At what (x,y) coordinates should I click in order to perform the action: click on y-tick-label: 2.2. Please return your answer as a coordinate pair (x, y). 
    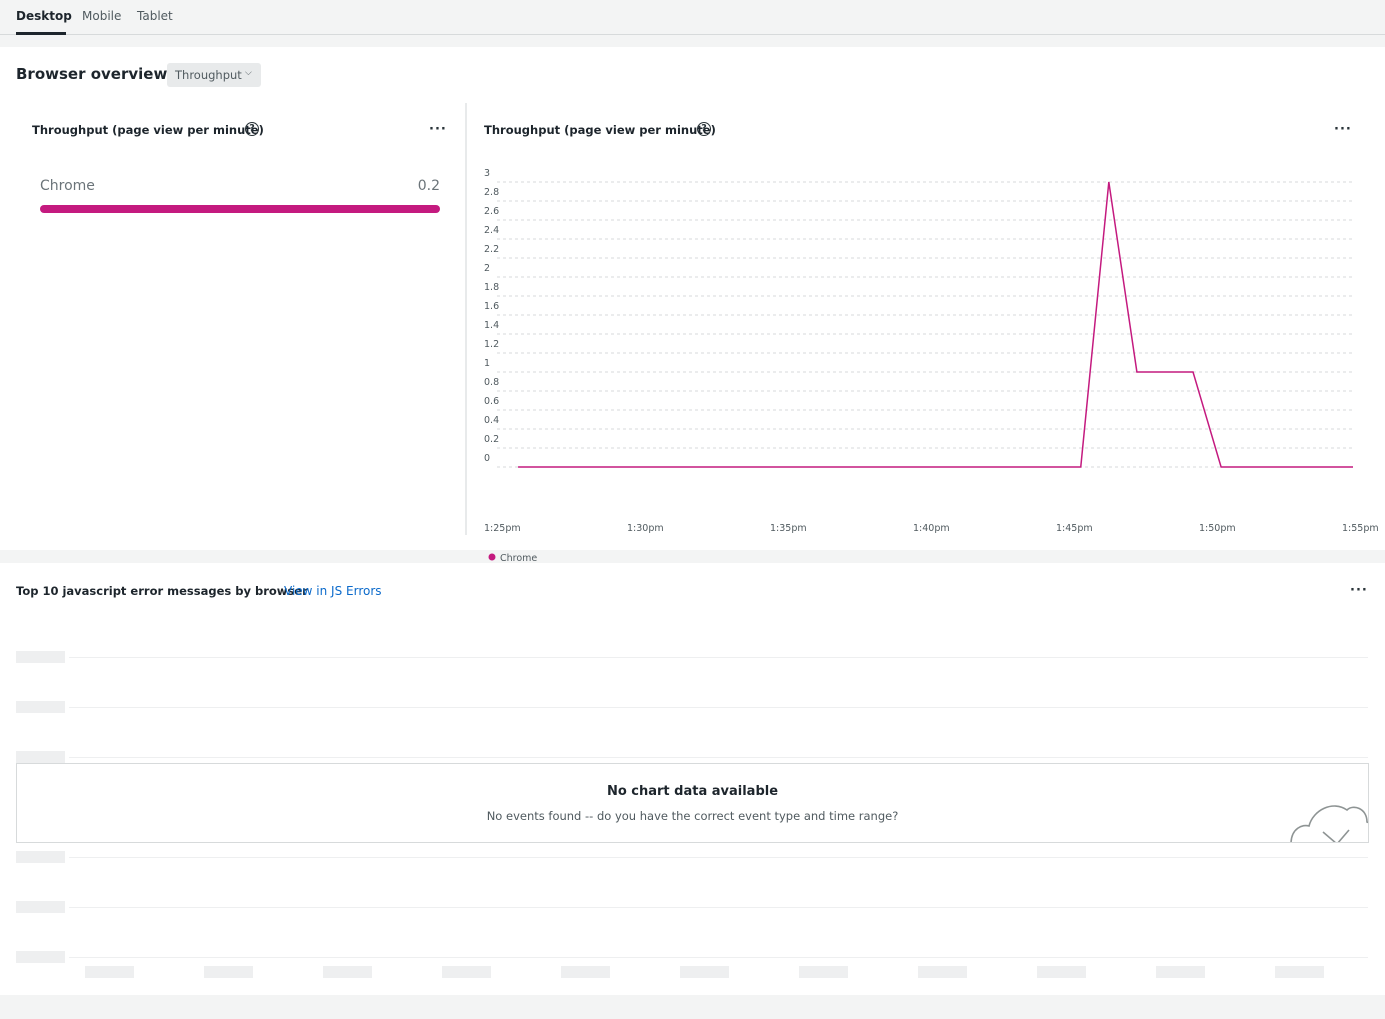
    Looking at the image, I should click on (491, 249).